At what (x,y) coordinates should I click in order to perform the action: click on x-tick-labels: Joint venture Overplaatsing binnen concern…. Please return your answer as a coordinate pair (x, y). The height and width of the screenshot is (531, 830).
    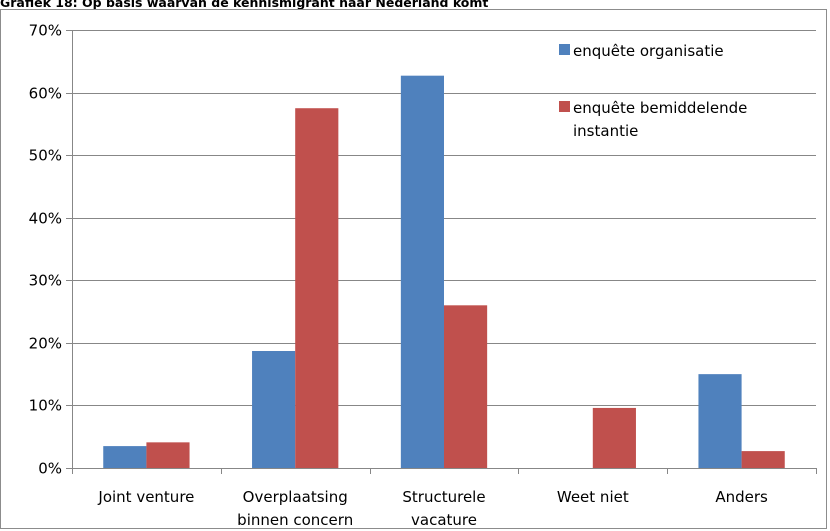
    Looking at the image, I should click on (432, 508).